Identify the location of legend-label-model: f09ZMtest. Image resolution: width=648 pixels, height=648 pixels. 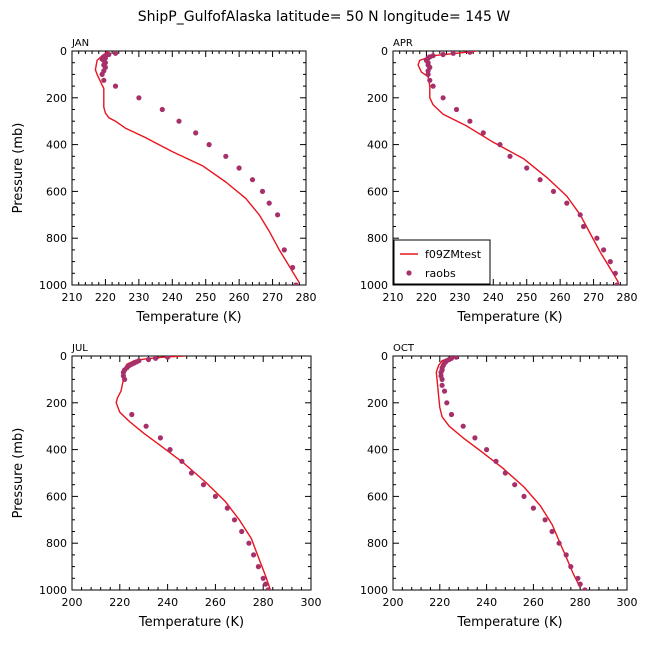
(453, 254).